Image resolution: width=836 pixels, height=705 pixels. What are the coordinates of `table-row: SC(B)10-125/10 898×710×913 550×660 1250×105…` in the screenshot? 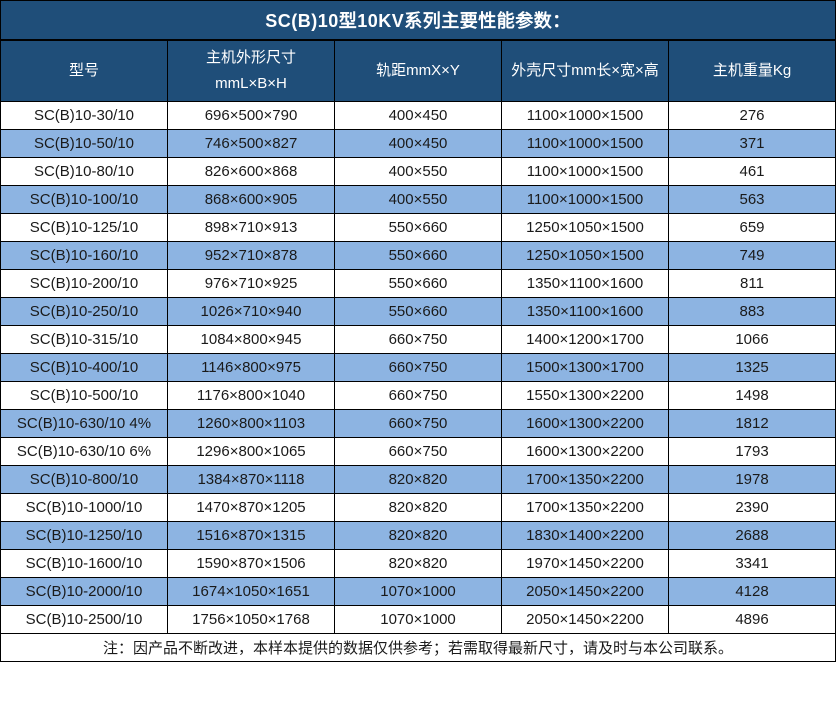 It's located at (418, 227).